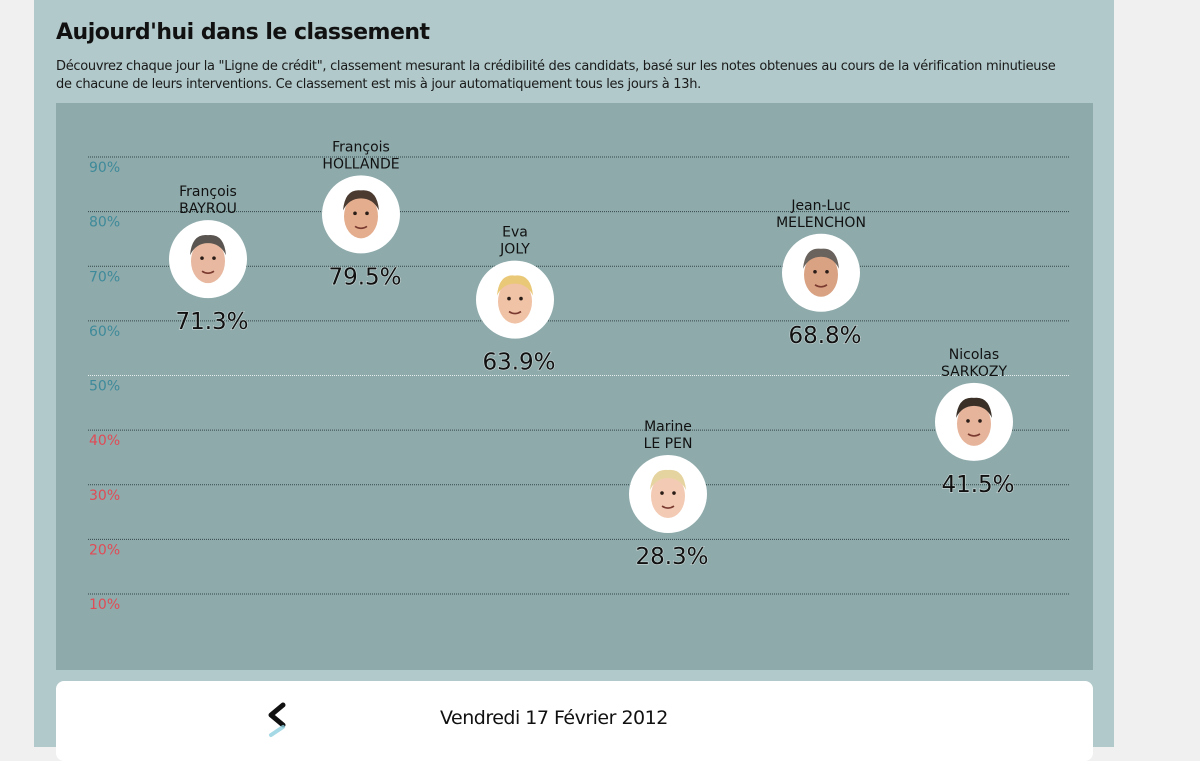 The height and width of the screenshot is (761, 1200). I want to click on y-tick-label: 10%, so click(104, 605).